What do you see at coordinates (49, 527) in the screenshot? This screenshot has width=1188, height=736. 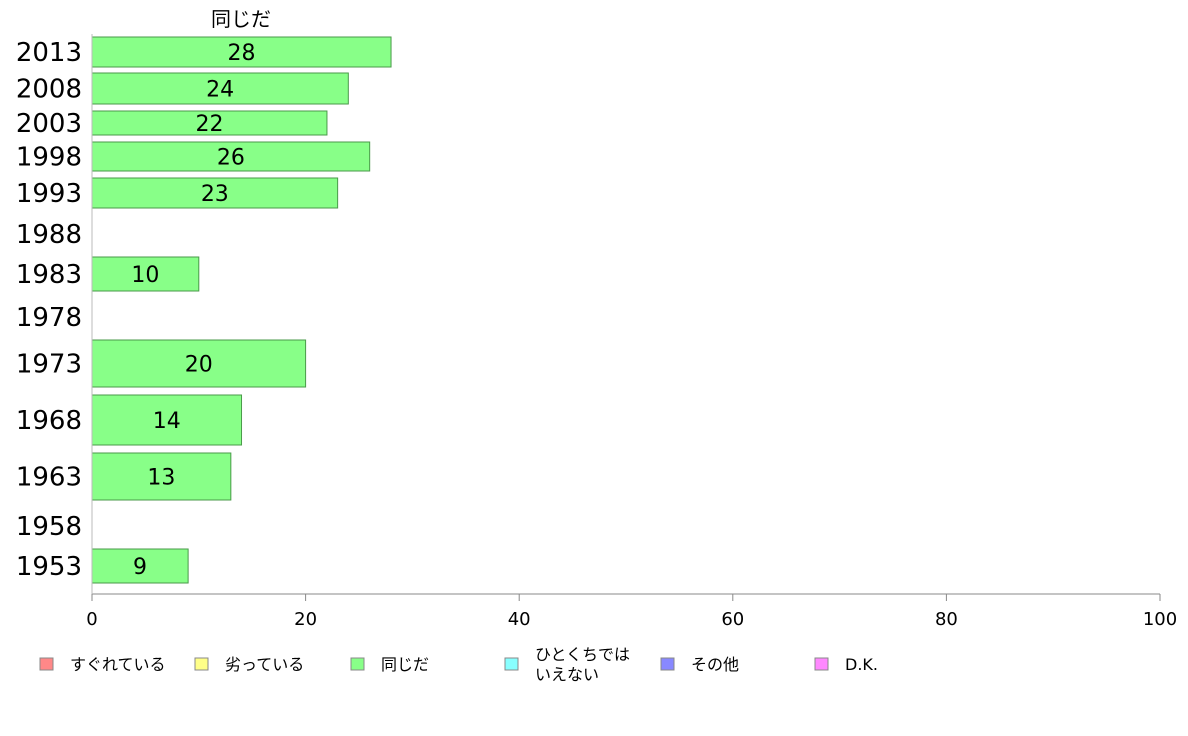 I see `category-label: 1958` at bounding box center [49, 527].